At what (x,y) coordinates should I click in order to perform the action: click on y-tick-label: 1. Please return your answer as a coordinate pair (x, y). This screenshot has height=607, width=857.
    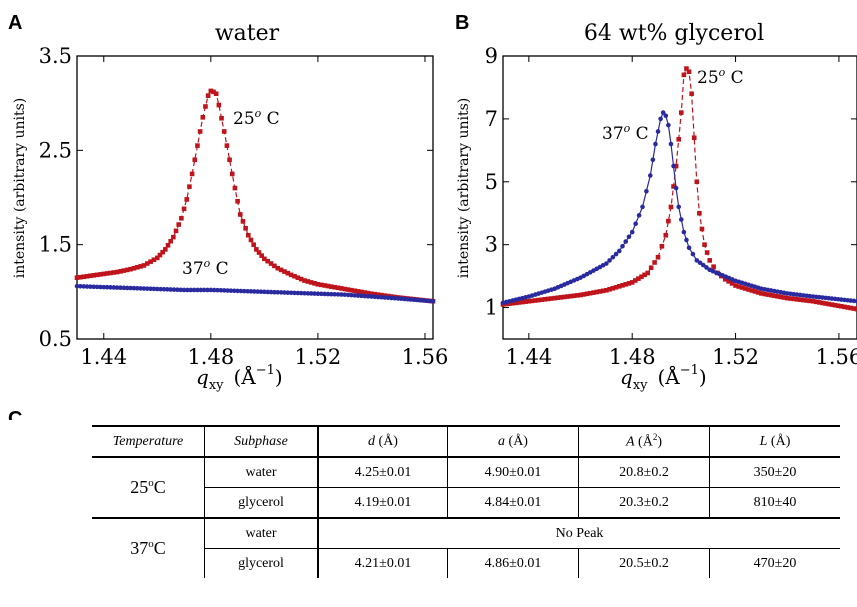
    Looking at the image, I should click on (491, 308).